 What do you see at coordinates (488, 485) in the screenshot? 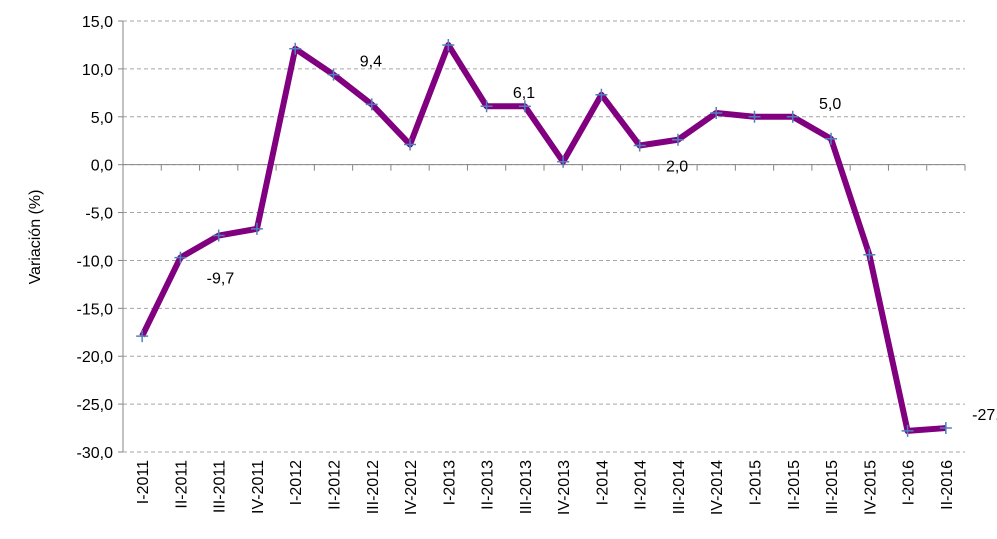
I see `x-tick-label: II-2013` at bounding box center [488, 485].